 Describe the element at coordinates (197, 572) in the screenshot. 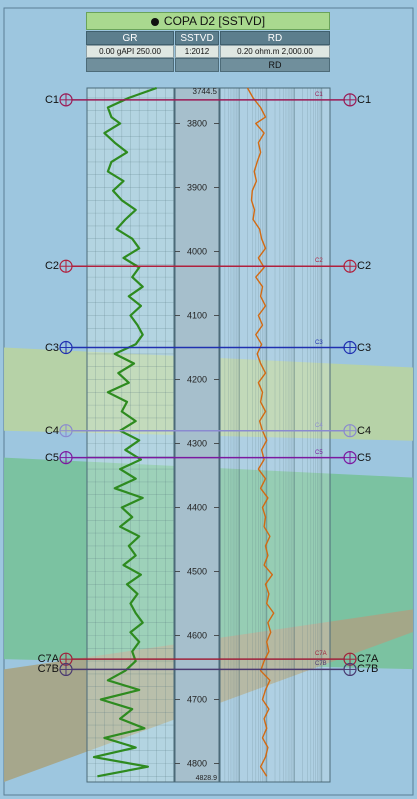

I see `depth-tick-label: 4500` at that location.